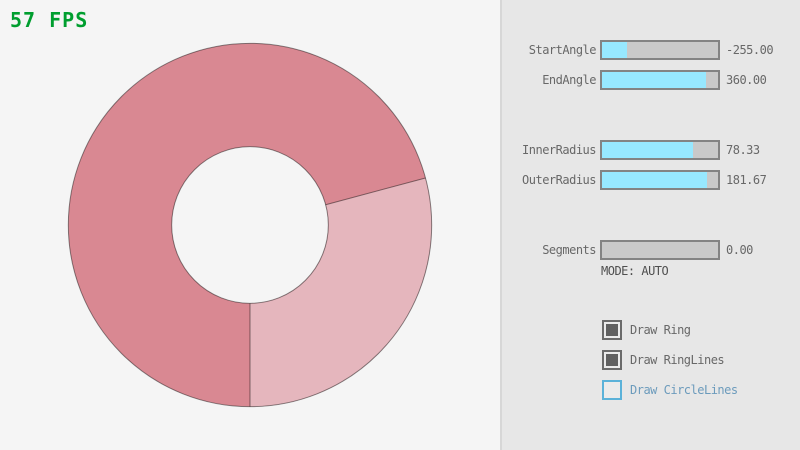  Describe the element at coordinates (559, 180) in the screenshot. I see `outer-radius-label: OuterRadius` at that location.